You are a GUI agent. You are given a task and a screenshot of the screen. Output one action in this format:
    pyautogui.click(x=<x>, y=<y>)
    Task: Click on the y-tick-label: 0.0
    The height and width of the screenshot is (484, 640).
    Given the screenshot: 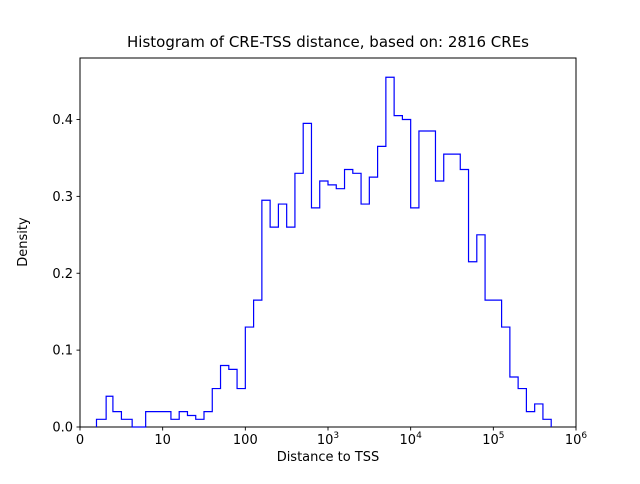 What is the action you would take?
    pyautogui.click(x=62, y=428)
    